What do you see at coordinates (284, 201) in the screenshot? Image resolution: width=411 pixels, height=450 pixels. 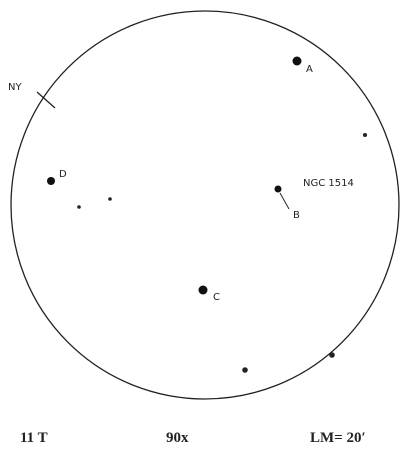 I see `pointer` at bounding box center [284, 201].